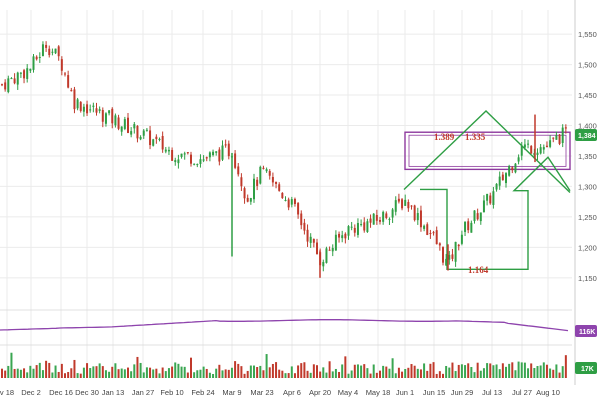  Describe the element at coordinates (587, 369) in the screenshot. I see `volume-badge-label: 17K` at that location.